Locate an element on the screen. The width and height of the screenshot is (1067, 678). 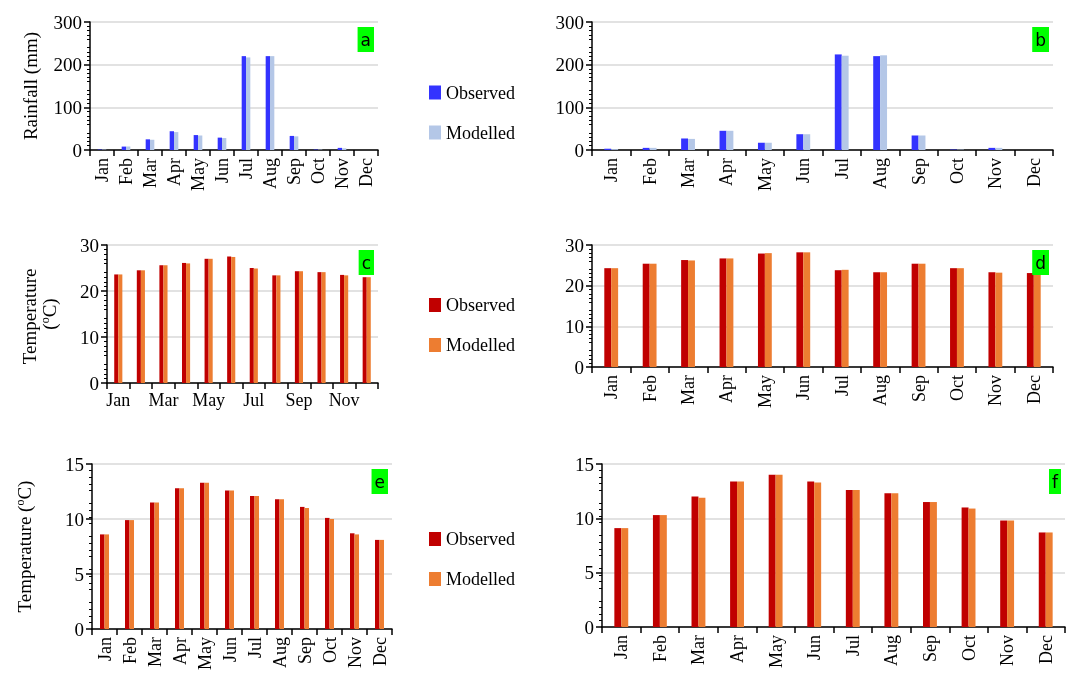
legend-label: Modelled is located at coordinates (481, 132).